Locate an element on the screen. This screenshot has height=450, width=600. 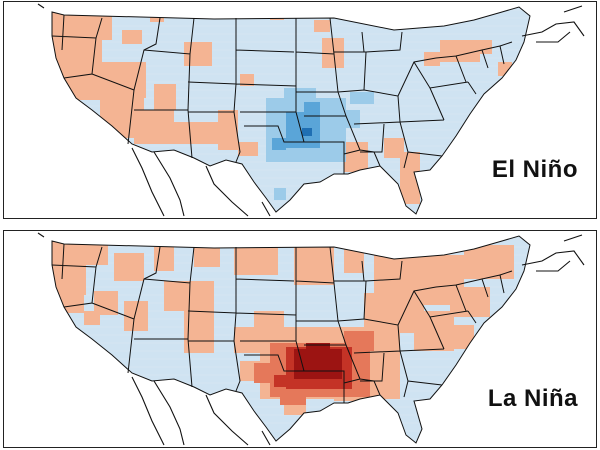
la-nina-label: La Niña is located at coordinates (532, 398).